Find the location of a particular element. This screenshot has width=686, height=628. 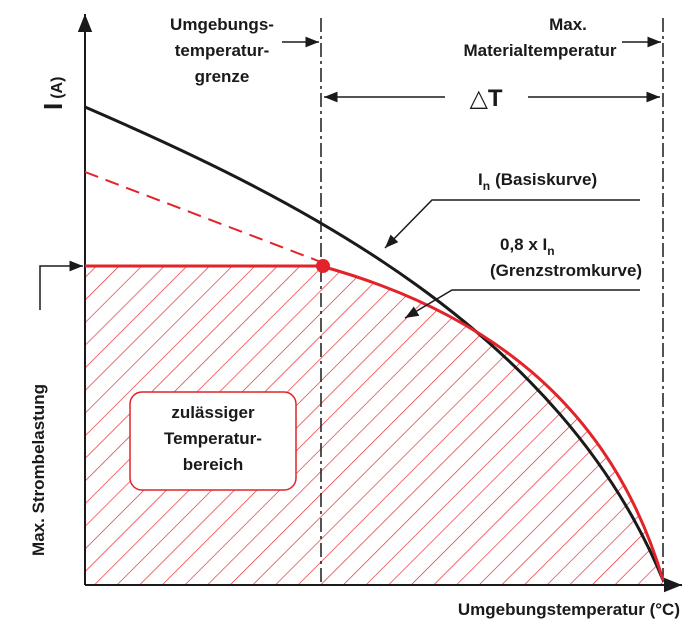

limit-point is located at coordinates (323, 266).